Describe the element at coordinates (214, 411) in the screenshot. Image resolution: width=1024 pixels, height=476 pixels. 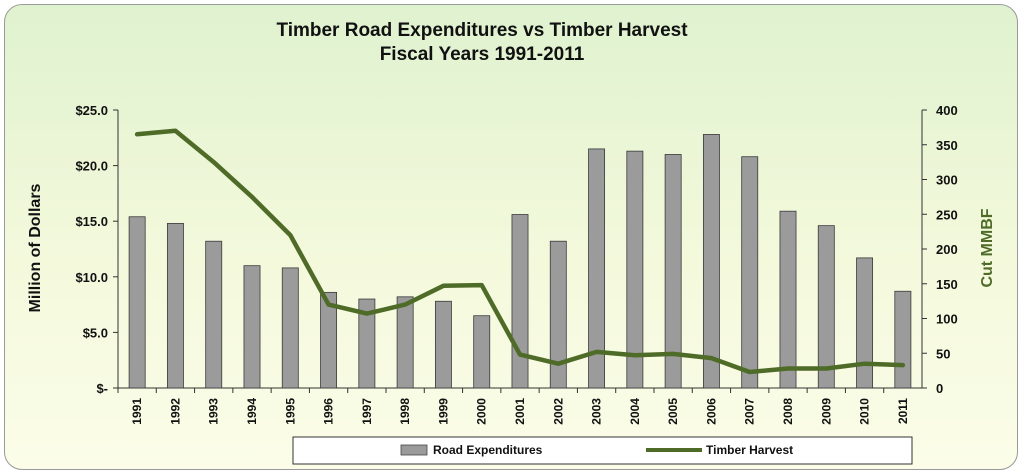
I see `x-tick-label: 1993` at that location.